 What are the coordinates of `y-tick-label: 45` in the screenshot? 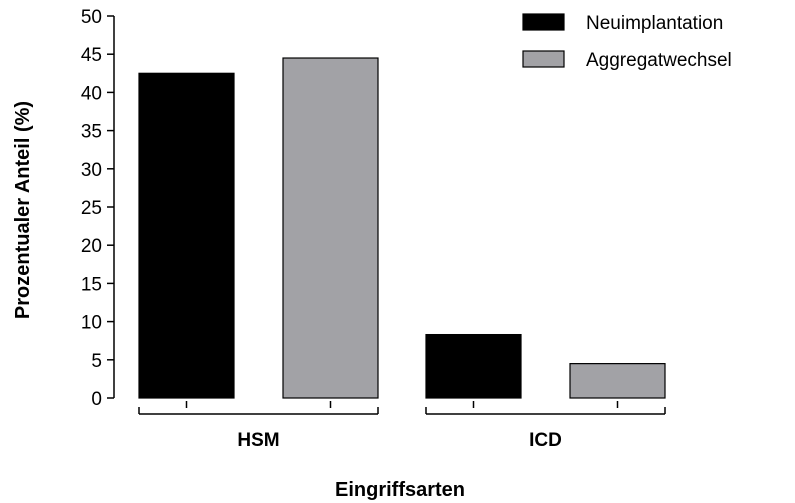 It's located at (91, 55).